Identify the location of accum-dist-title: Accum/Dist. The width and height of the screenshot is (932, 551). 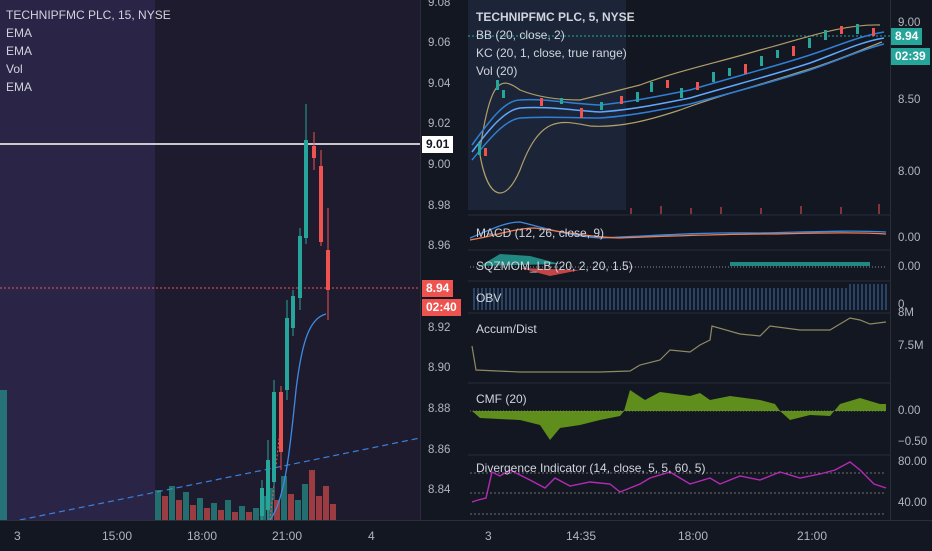
(506, 329).